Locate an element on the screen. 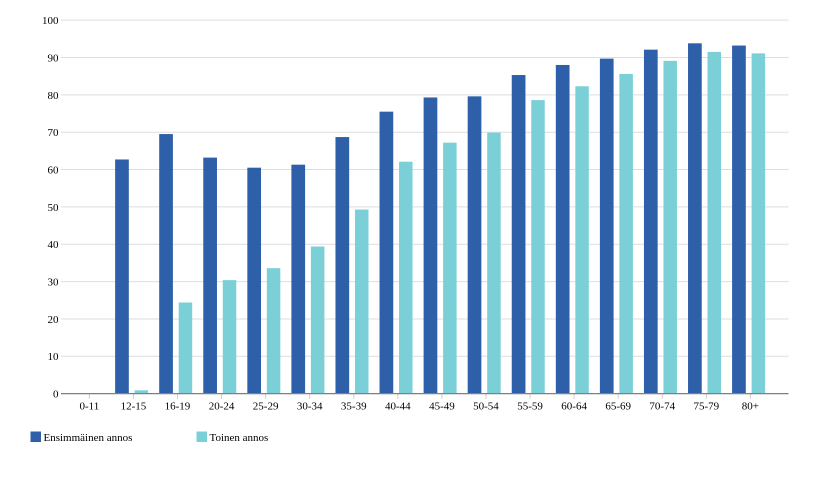 This screenshot has height=485, width=840. svg-text: 0 is located at coordinates (56, 395).